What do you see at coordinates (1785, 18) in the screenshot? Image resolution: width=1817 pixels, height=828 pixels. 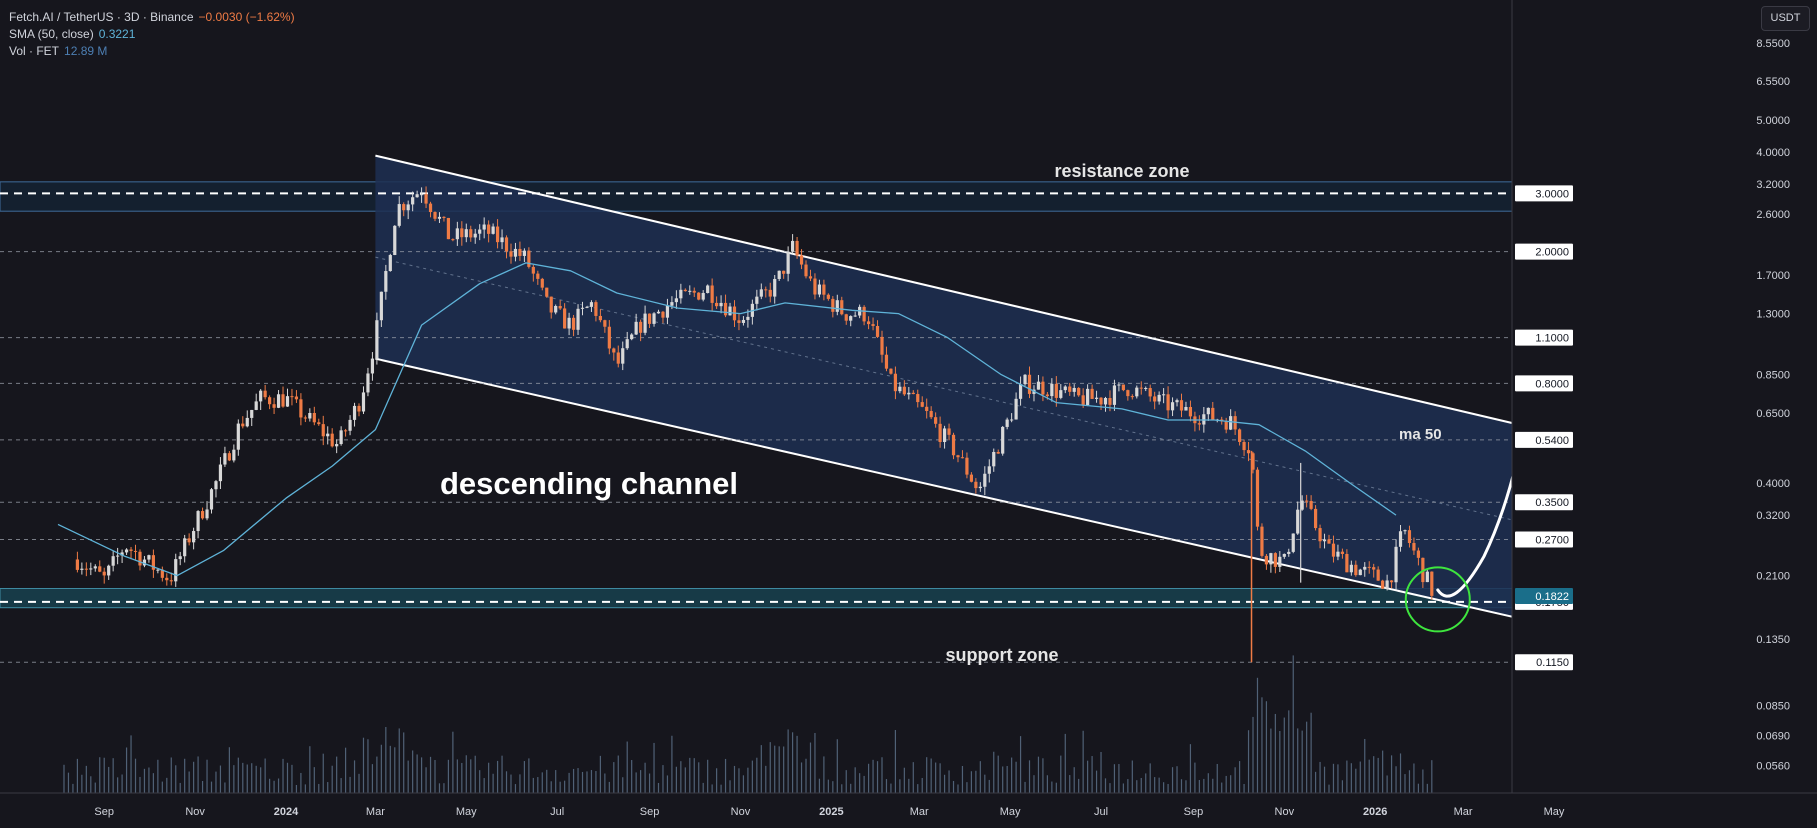 I see `currency-button: USDT` at bounding box center [1785, 18].